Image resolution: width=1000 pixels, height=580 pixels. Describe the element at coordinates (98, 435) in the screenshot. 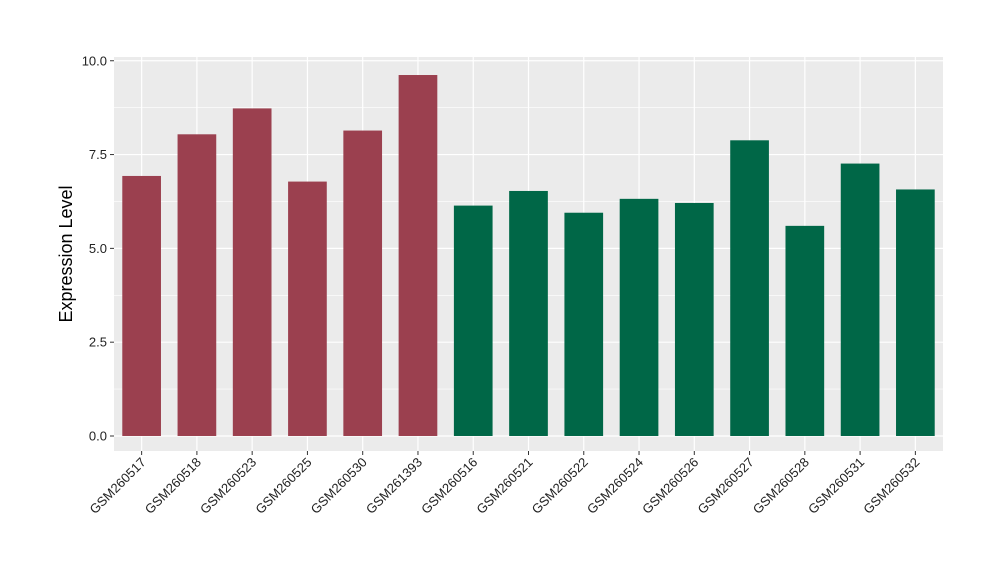

I see `y-tick-label: 0.0` at that location.